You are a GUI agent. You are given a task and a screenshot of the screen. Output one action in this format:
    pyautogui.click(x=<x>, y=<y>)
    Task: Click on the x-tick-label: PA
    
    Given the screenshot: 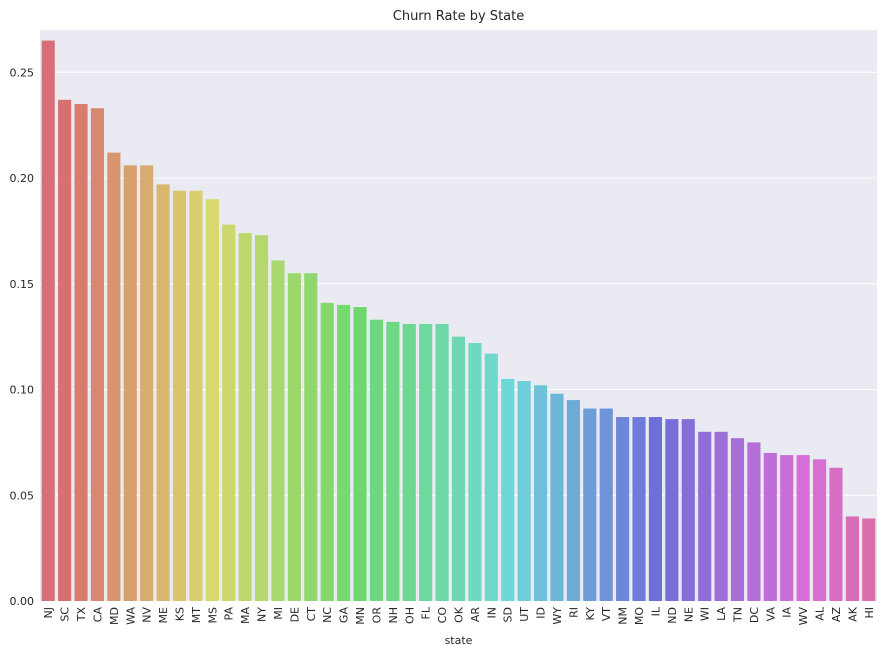 What is the action you would take?
    pyautogui.click(x=229, y=614)
    